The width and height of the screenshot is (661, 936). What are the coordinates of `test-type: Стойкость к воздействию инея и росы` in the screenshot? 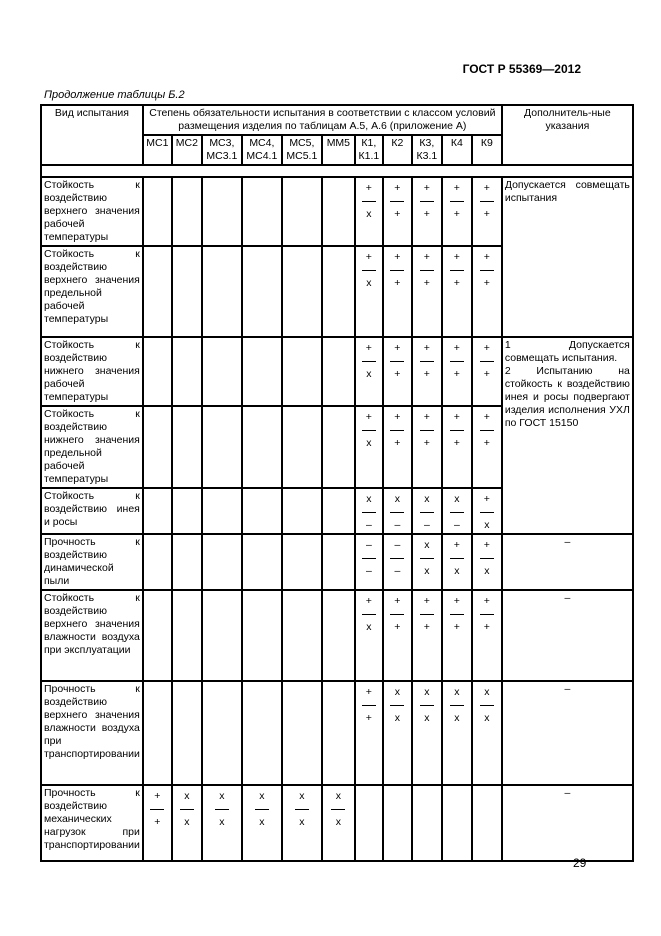 It's located at (92, 511).